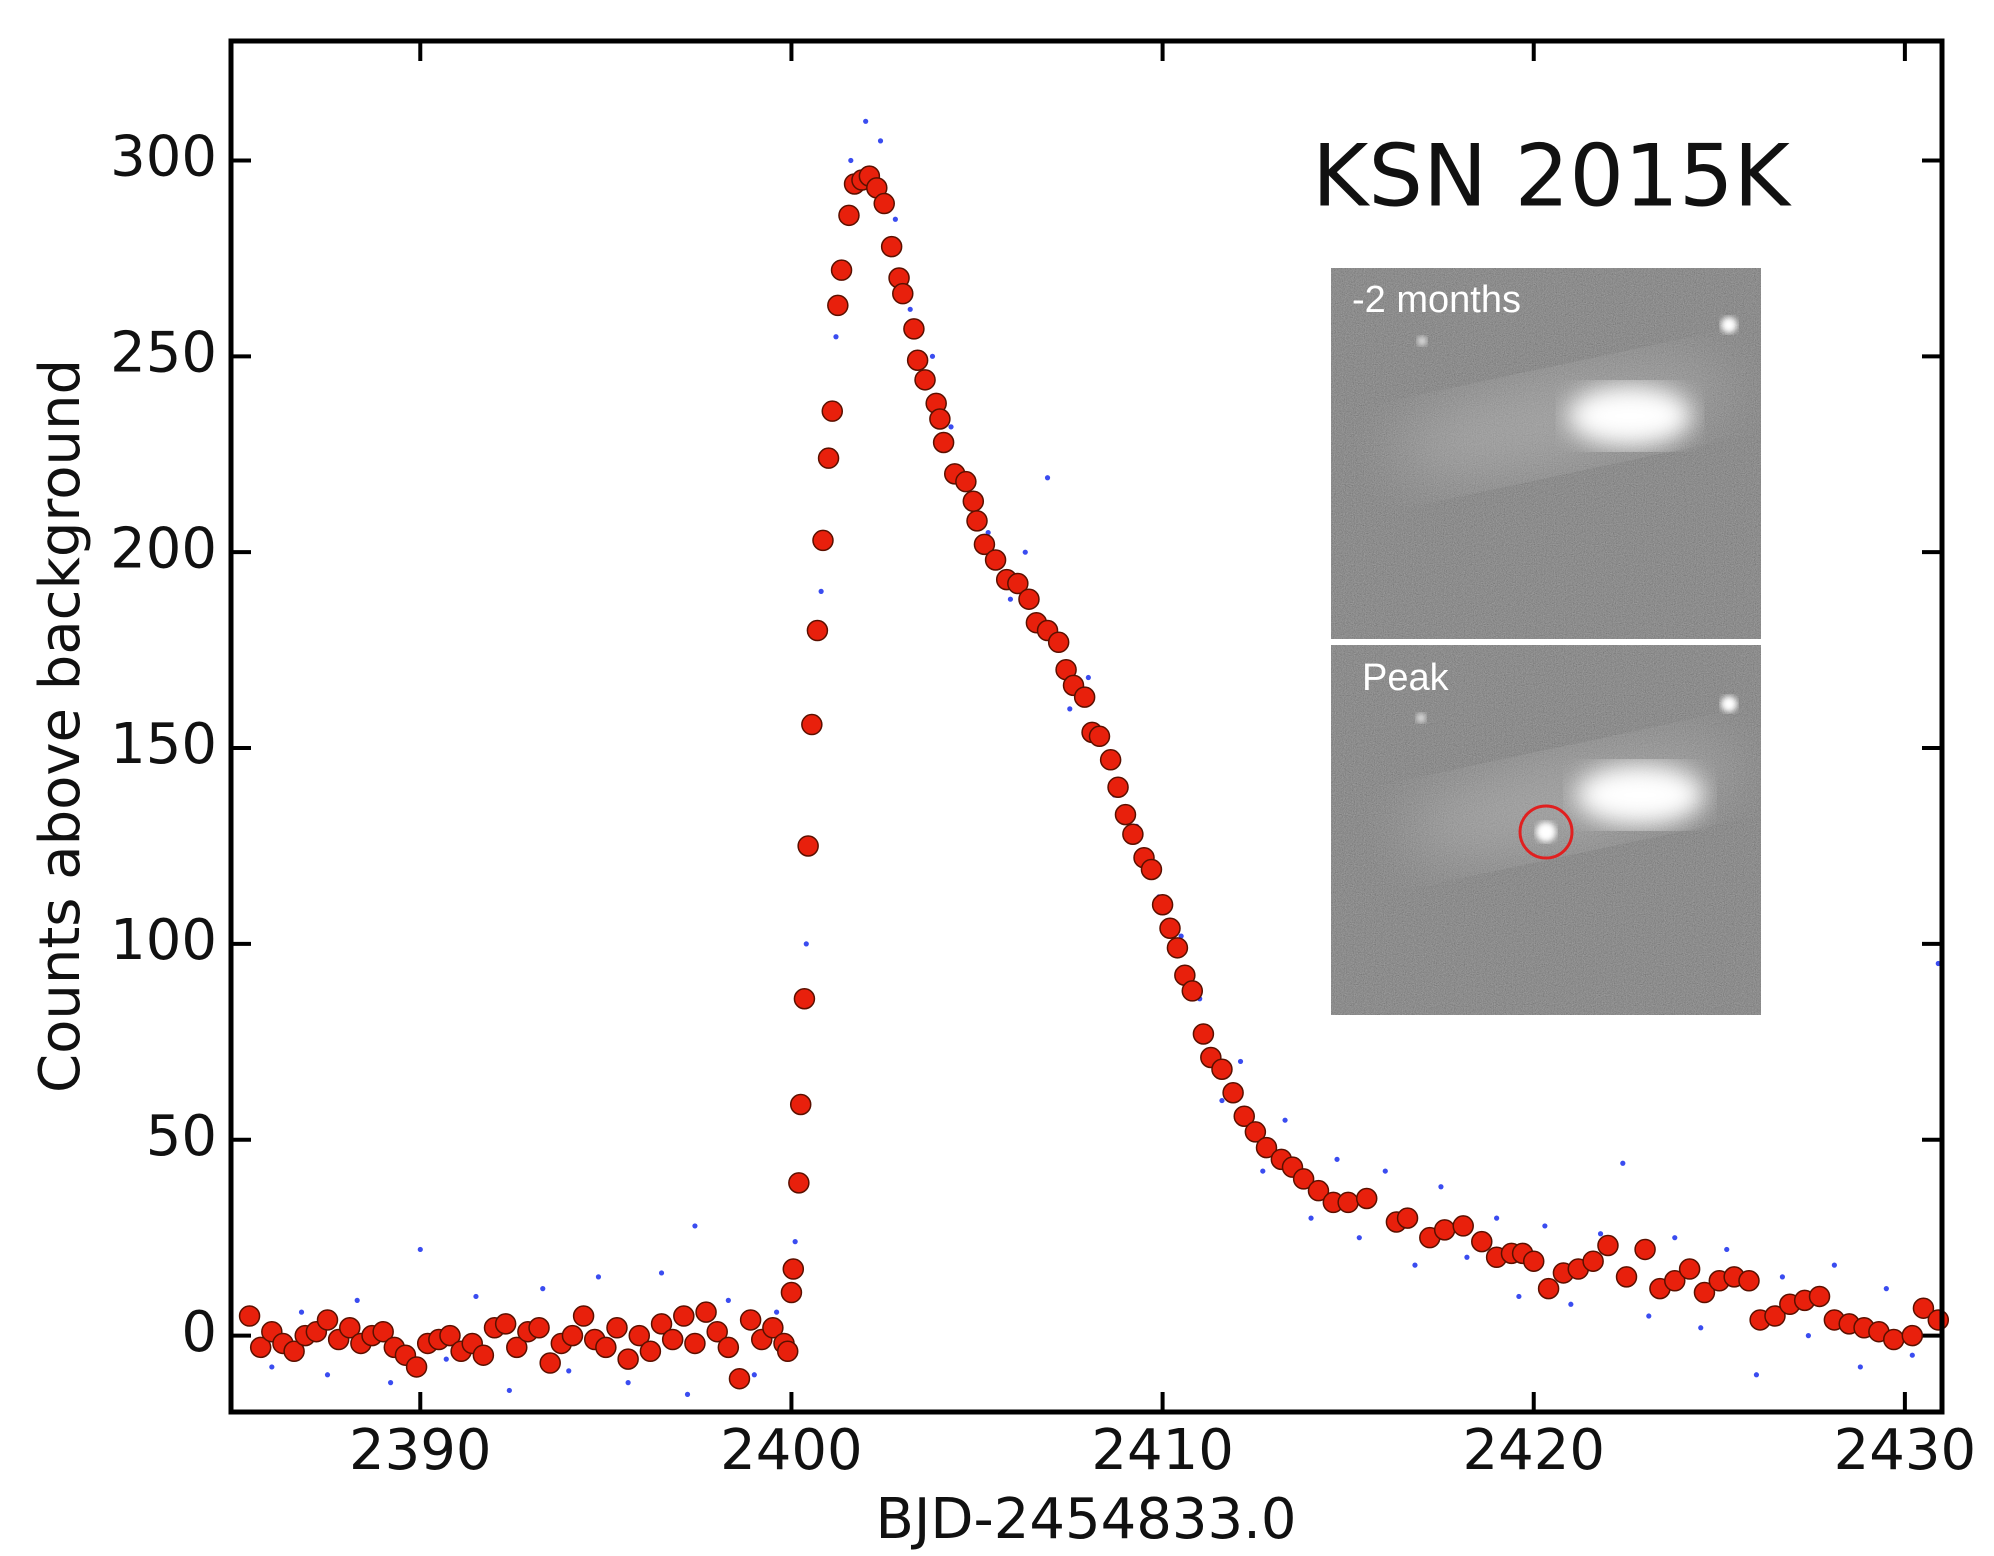  Describe the element at coordinates (1546, 453) in the screenshot. I see `inset-before` at that location.